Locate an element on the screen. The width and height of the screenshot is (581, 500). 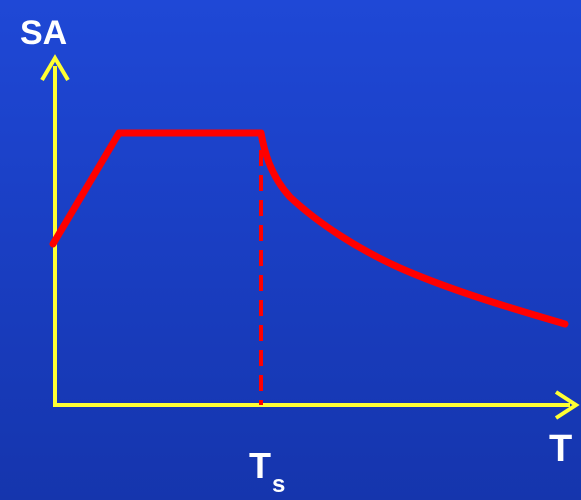
ts-label: Ts is located at coordinates (267, 471).